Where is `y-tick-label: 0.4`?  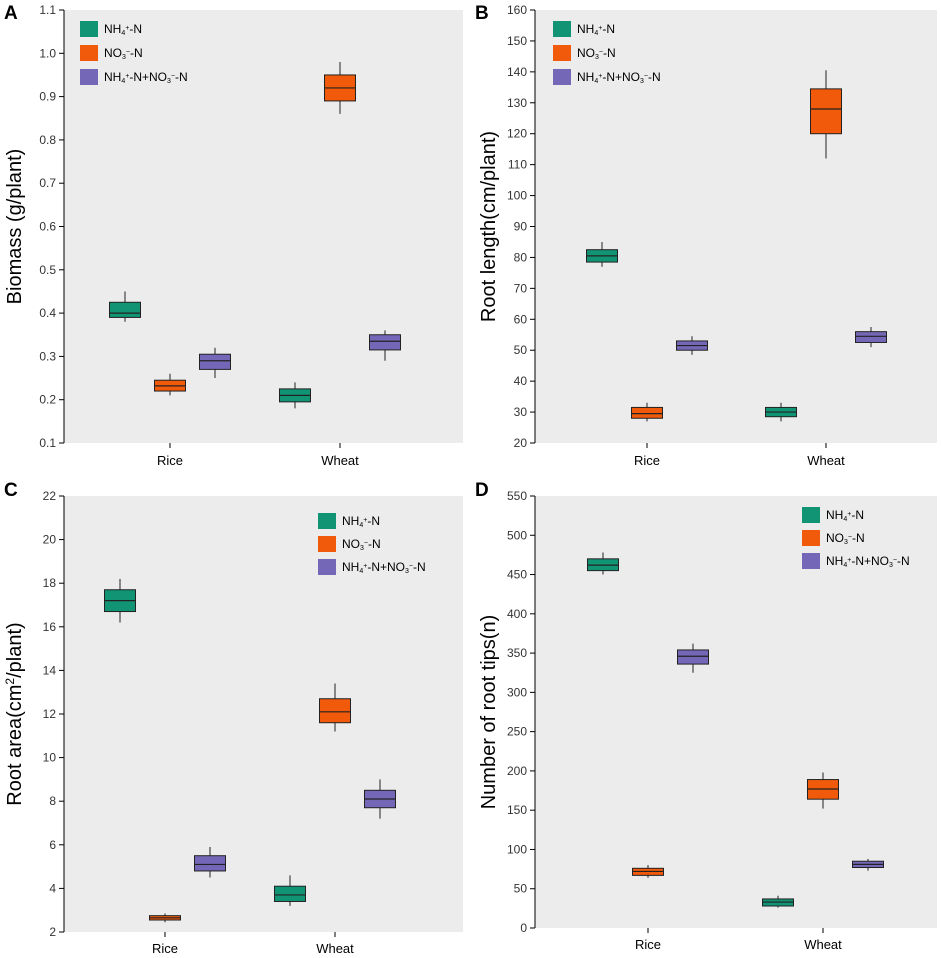
y-tick-label: 0.4 is located at coordinates (47, 313).